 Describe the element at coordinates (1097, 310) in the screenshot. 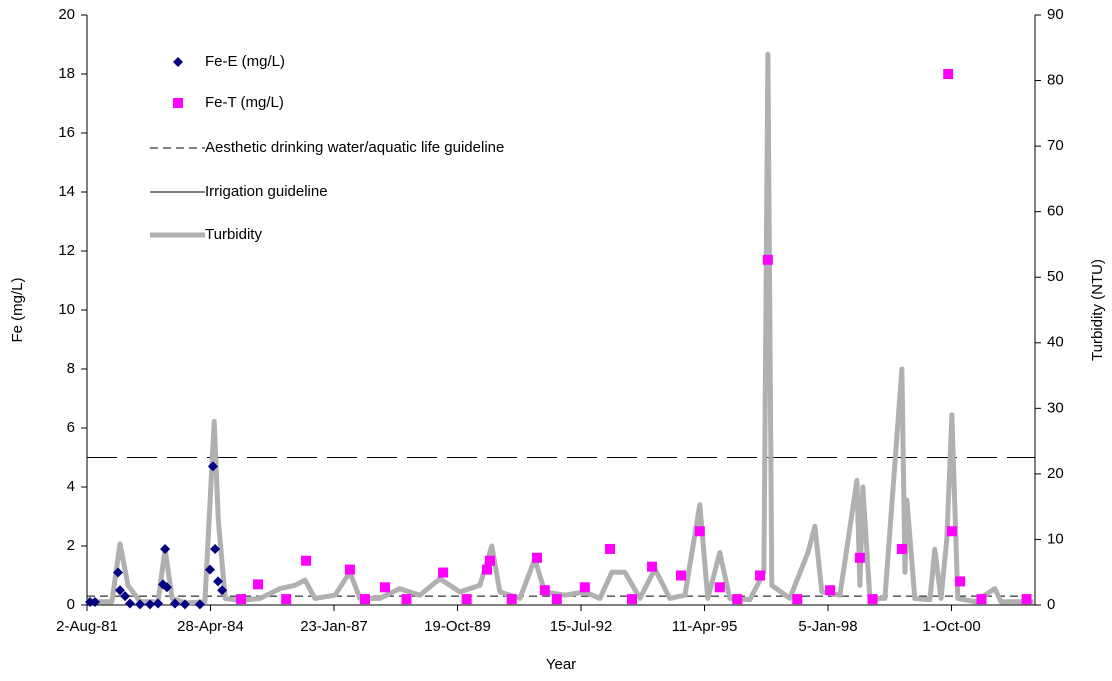

I see `y2-axis-label: Turbidity (NTU)` at that location.